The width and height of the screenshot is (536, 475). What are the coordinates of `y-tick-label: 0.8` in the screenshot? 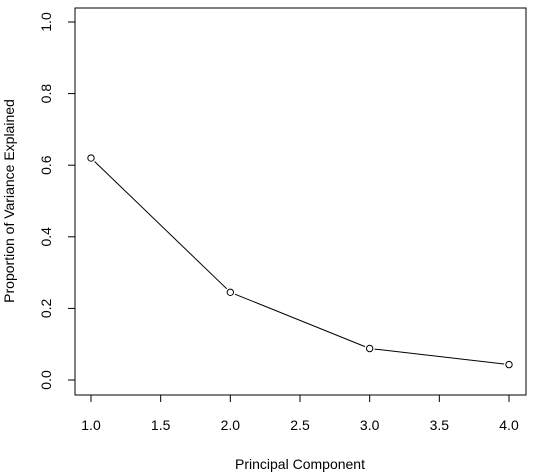 It's located at (46, 94).